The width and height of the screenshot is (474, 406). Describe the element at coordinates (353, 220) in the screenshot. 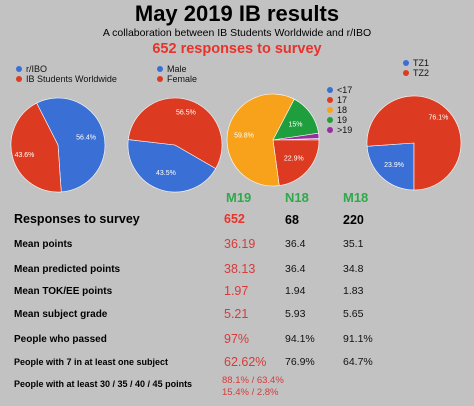

I see `table-cell: 220` at that location.